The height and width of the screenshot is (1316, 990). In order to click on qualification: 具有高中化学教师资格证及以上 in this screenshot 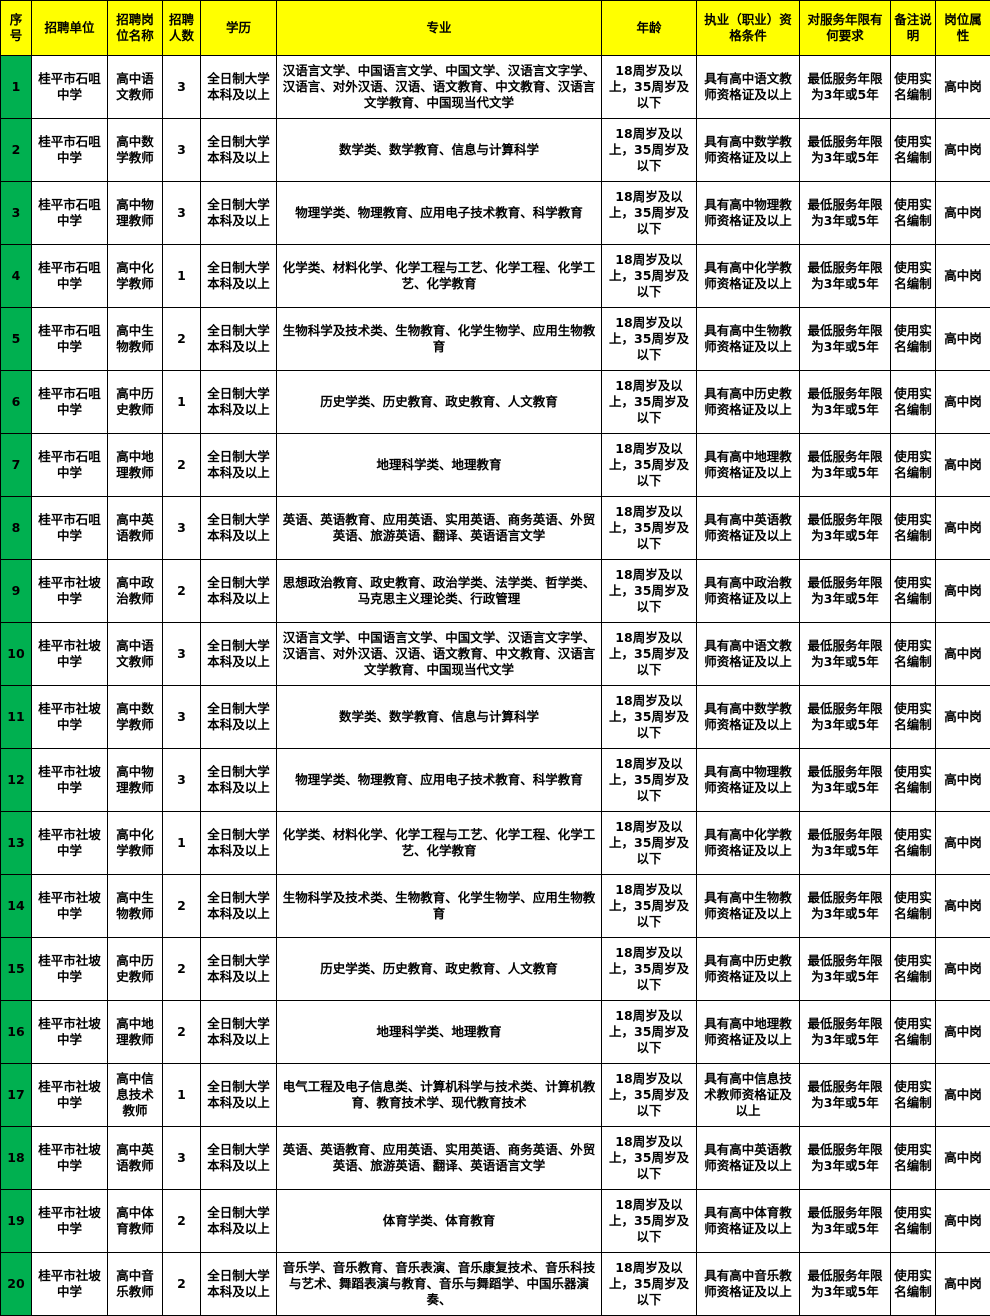, I will do `click(748, 843)`.